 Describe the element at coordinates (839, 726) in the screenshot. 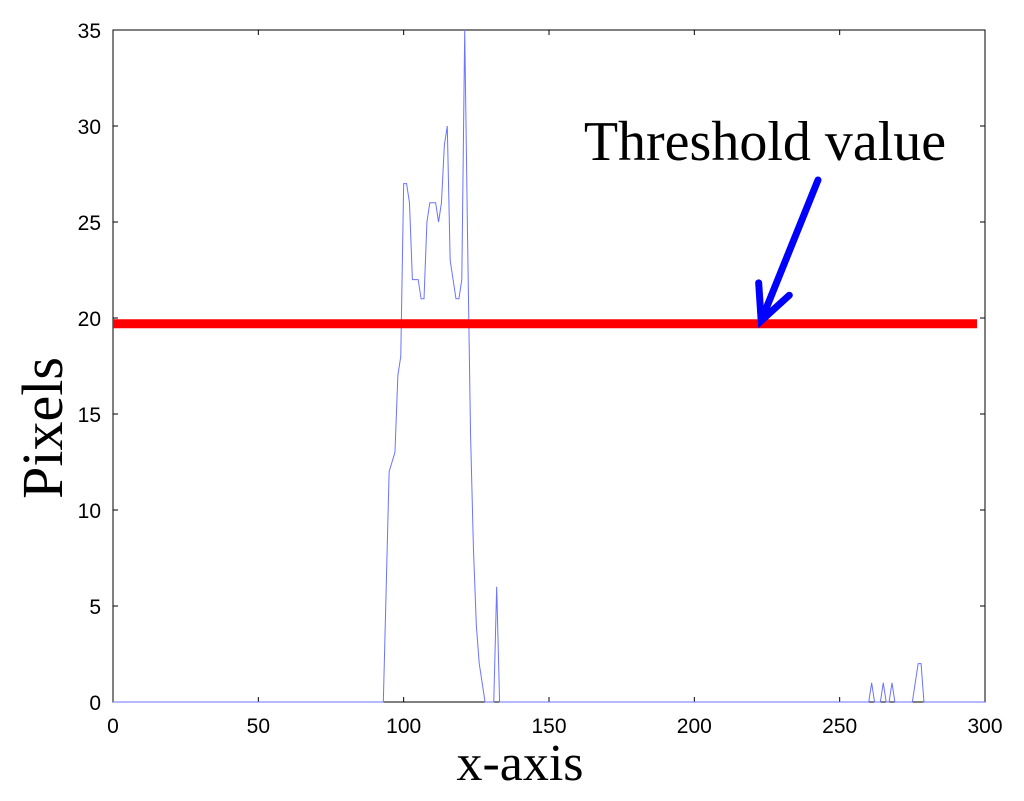

I see `x-tick-label: 250` at that location.